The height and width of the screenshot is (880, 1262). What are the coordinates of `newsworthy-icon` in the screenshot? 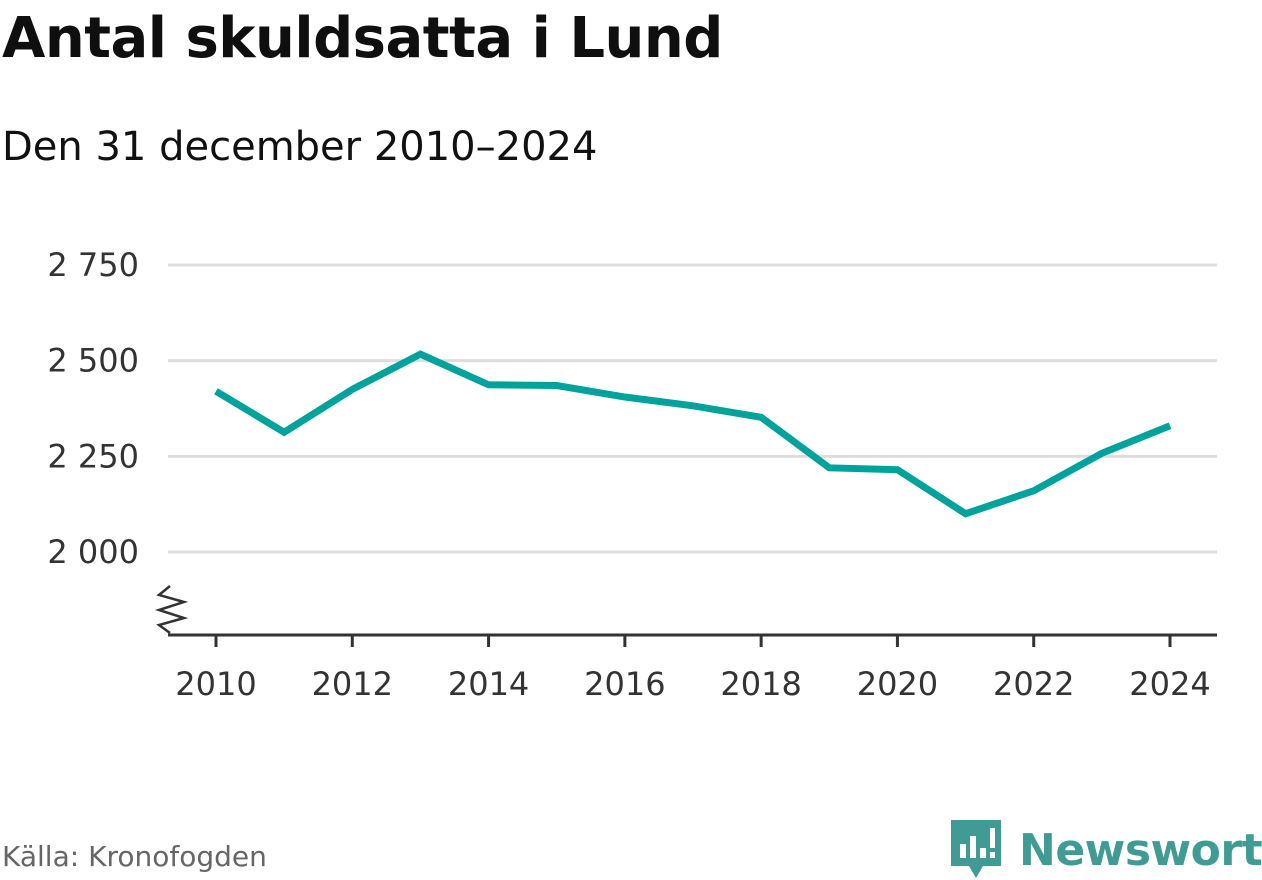 It's located at (976, 850).